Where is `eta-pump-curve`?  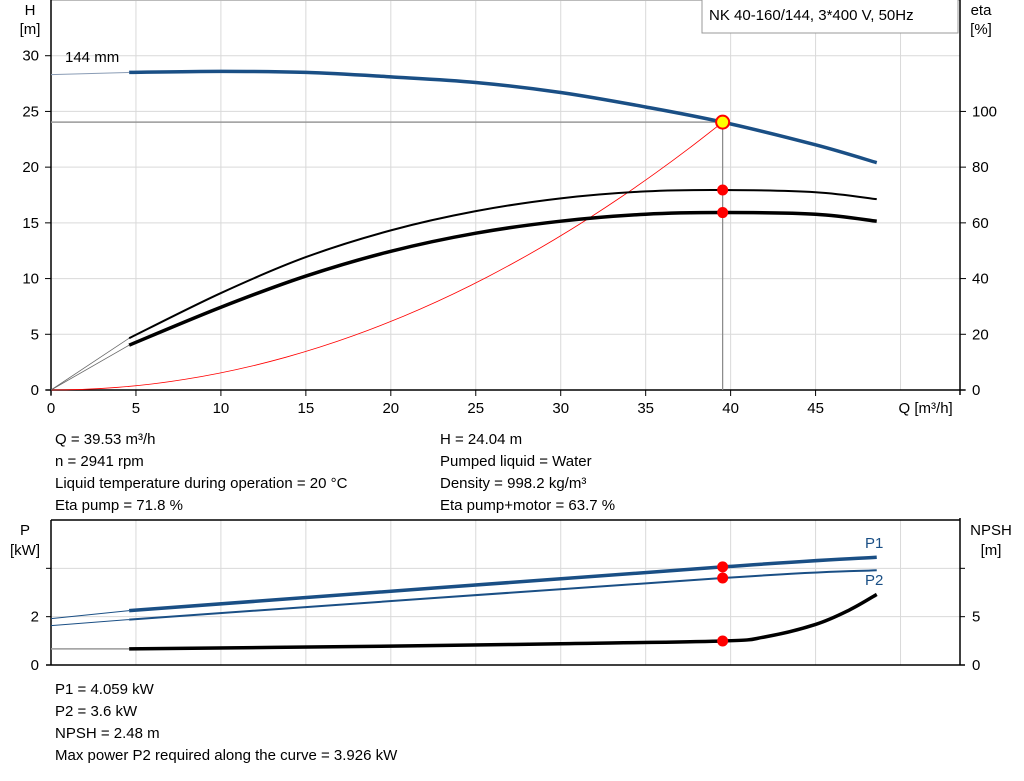
eta-pump-curve is located at coordinates (502, 264).